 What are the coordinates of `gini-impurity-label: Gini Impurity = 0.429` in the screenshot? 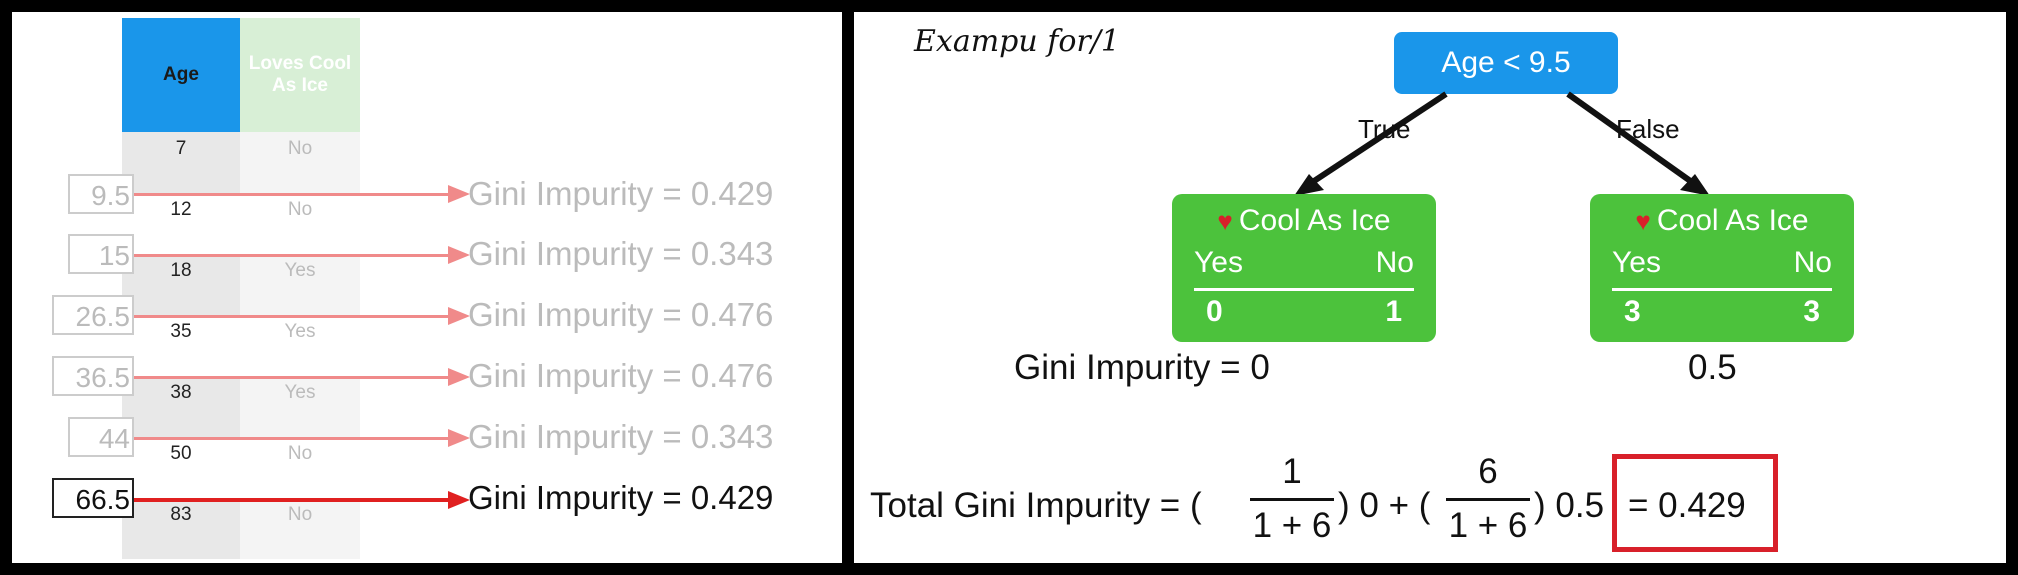 It's located at (621, 193).